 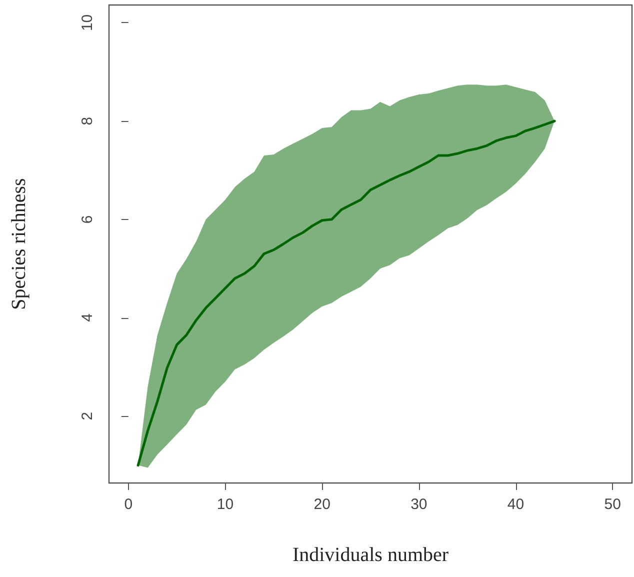 I want to click on x-tick-label: 30, so click(x=419, y=504).